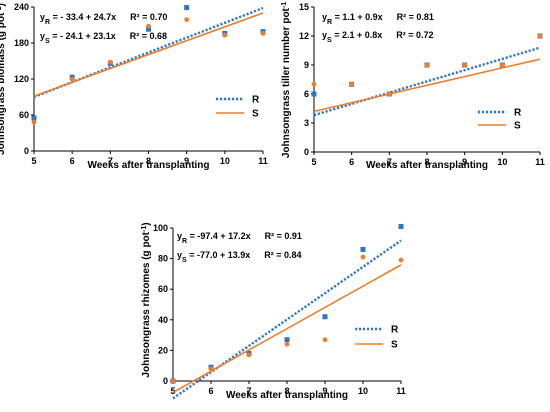  Describe the element at coordinates (219, 255) in the screenshot. I see `equation-rhs: = -77.0 + 13.9x` at that location.